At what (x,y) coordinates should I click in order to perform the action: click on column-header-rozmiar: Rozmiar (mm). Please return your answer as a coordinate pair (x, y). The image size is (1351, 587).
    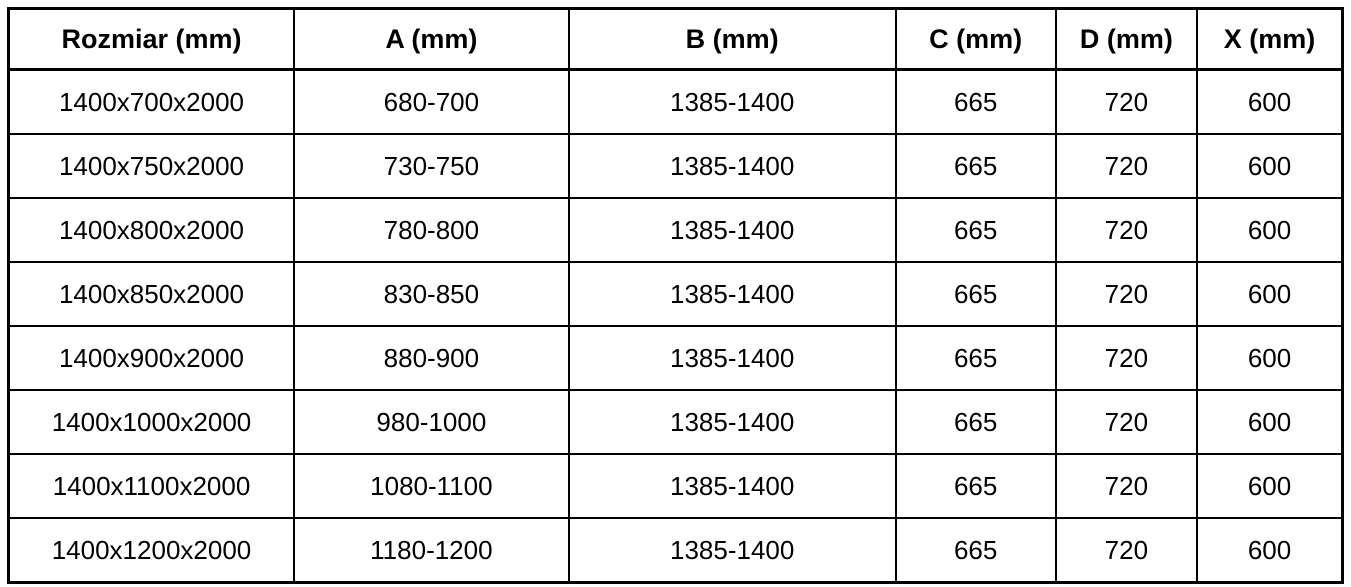
    Looking at the image, I should click on (151, 39).